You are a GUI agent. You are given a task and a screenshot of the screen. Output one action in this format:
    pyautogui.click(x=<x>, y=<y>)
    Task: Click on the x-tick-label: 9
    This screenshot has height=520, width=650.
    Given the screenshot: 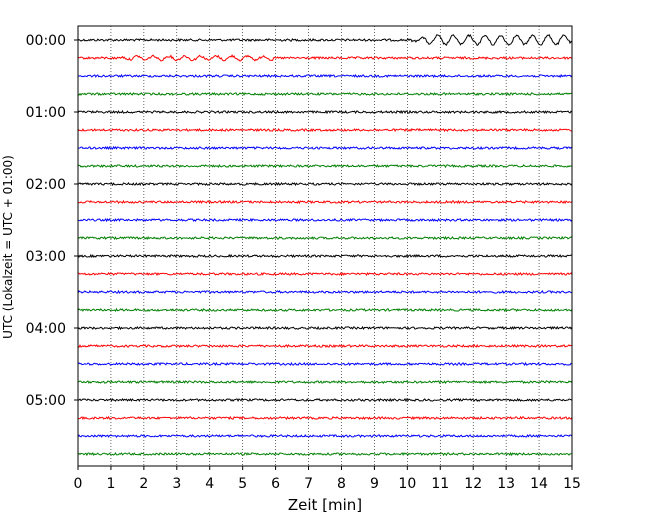 What is the action you would take?
    pyautogui.click(x=374, y=484)
    